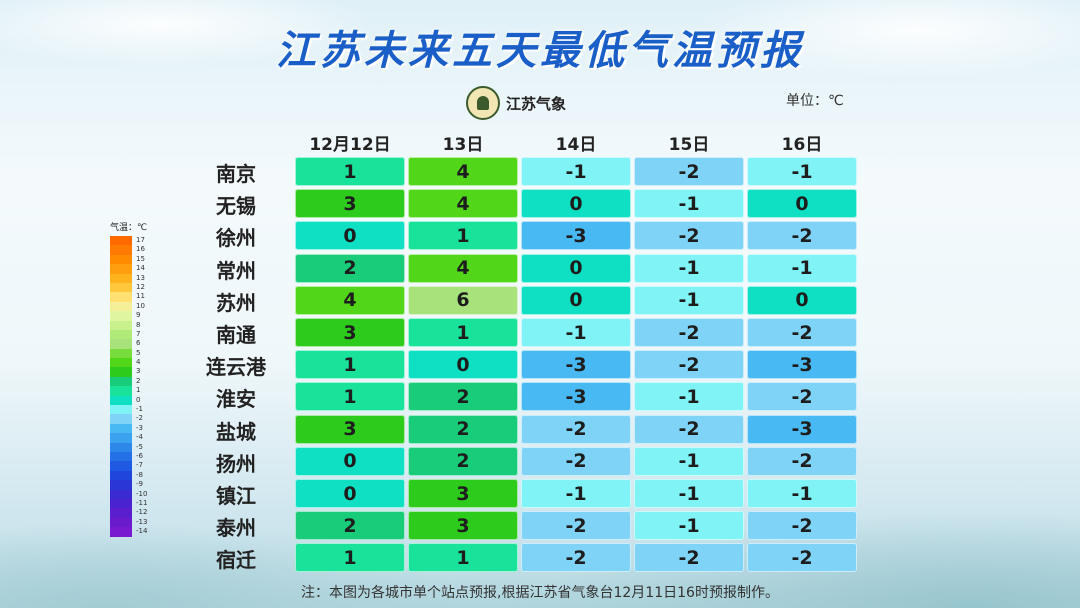  What do you see at coordinates (236, 174) in the screenshot?
I see `row-header-city: 南京` at bounding box center [236, 174].